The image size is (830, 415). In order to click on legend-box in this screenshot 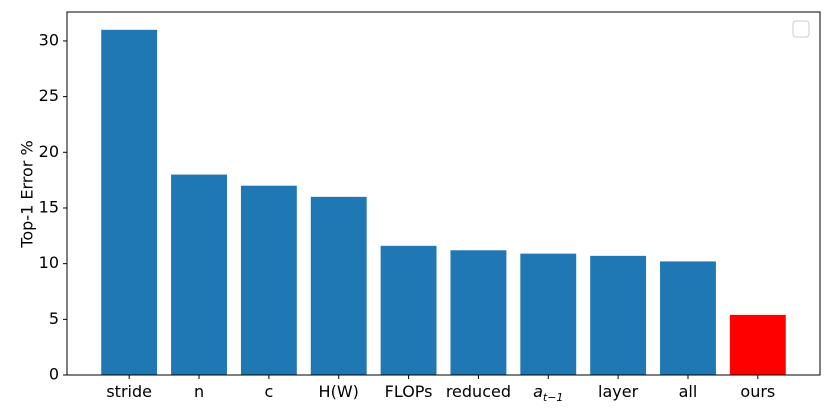, I will do `click(801, 29)`.